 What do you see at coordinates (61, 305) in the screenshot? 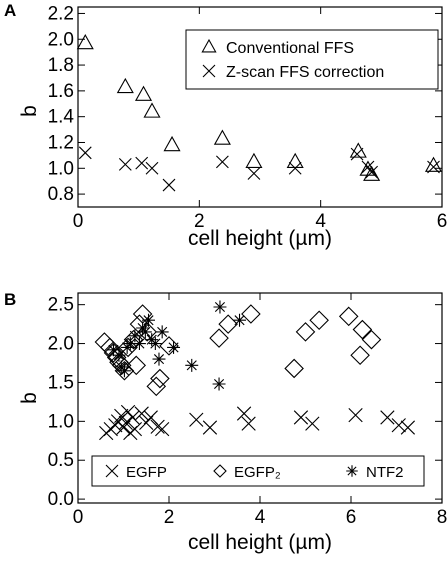
I see `panel-b-y-tick-label: 2.5` at bounding box center [61, 305].